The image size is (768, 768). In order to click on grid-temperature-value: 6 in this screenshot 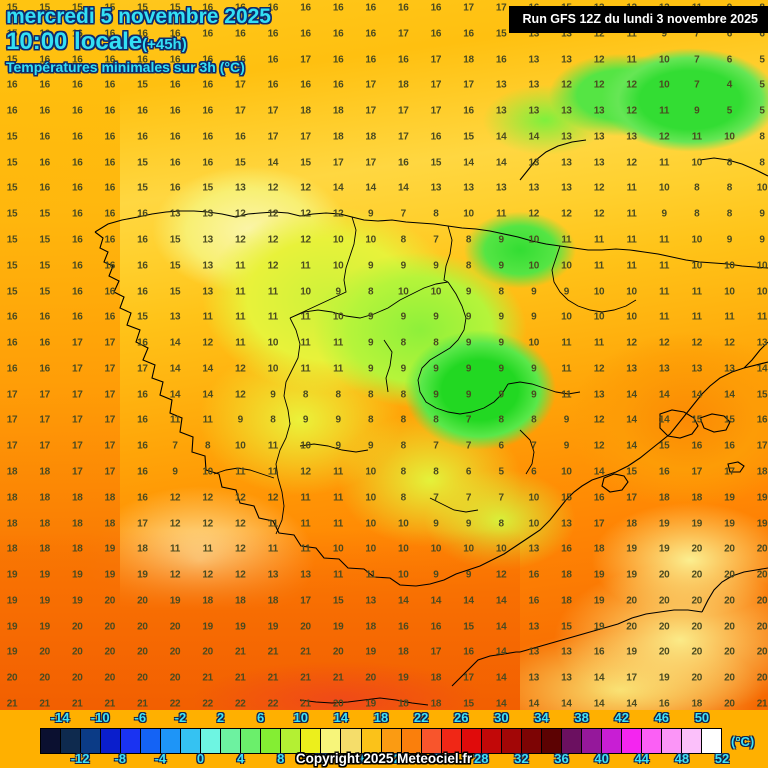, I will do `click(501, 446)`.